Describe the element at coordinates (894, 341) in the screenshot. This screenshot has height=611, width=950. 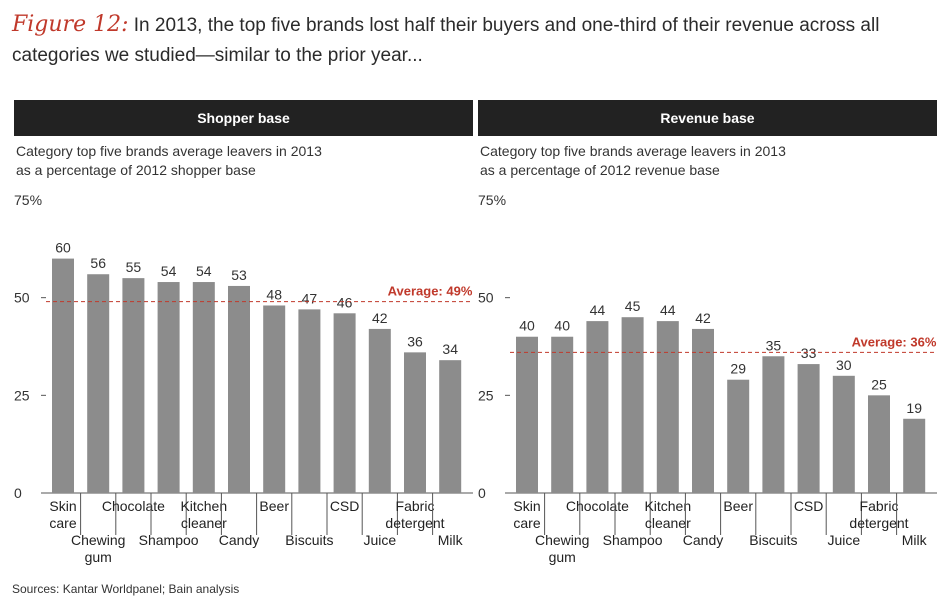
I see `average-label: Average: 36%` at that location.